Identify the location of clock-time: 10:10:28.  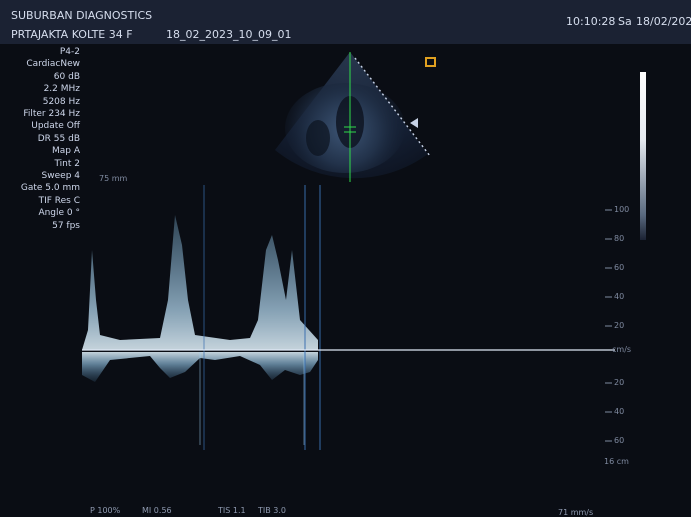
(591, 21).